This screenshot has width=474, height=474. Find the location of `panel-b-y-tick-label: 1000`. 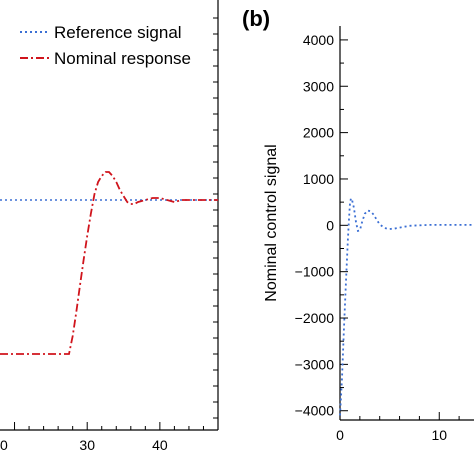

panel-b-y-tick-label: 1000 is located at coordinates (318, 179).